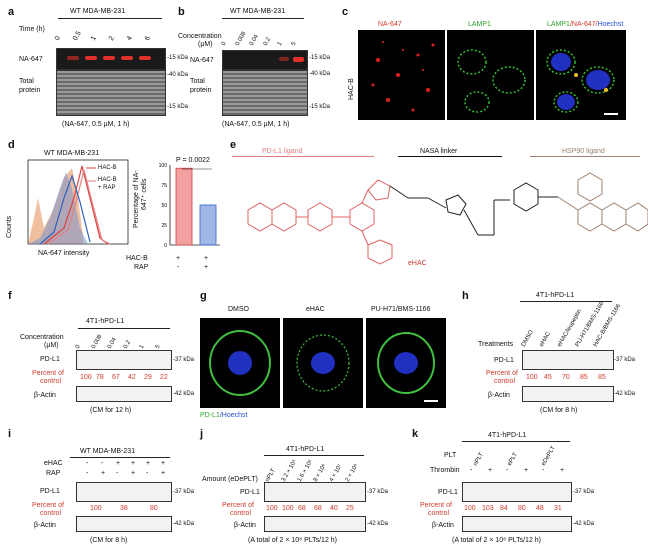  I want to click on panel-h-pct-2: 70, so click(566, 377).